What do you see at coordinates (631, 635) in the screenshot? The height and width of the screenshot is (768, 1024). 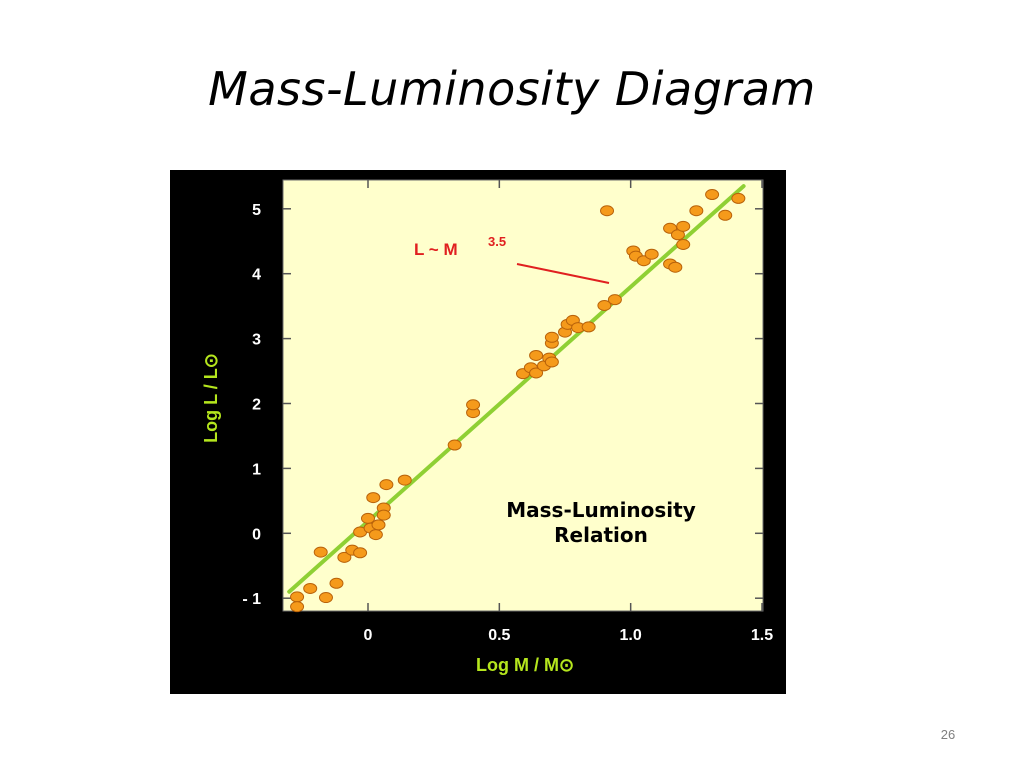 I see `x-tick-label: 1.0` at bounding box center [631, 635].